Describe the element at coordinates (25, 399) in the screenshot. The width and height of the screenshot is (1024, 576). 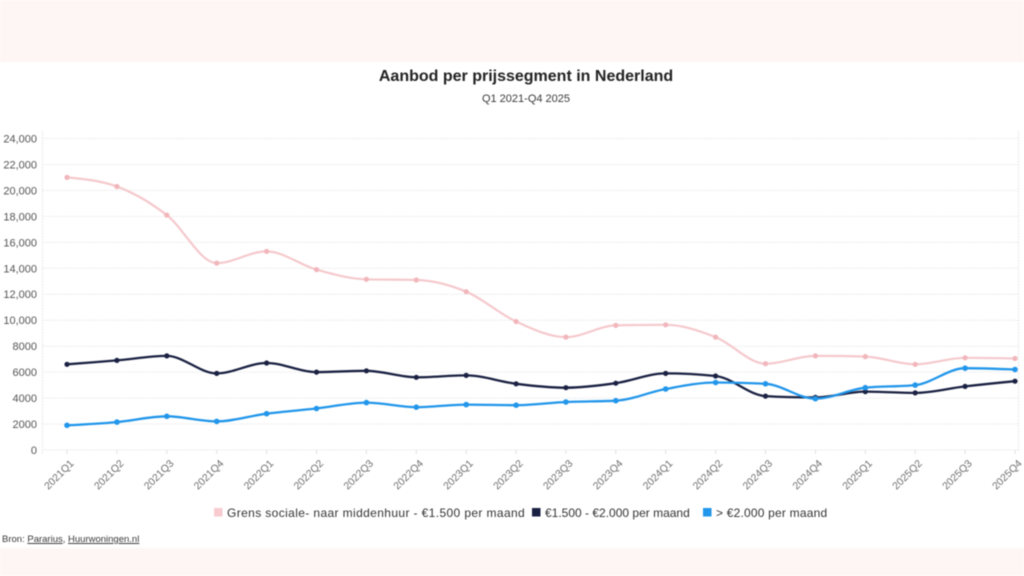
I see `svg-text: 4000` at that location.